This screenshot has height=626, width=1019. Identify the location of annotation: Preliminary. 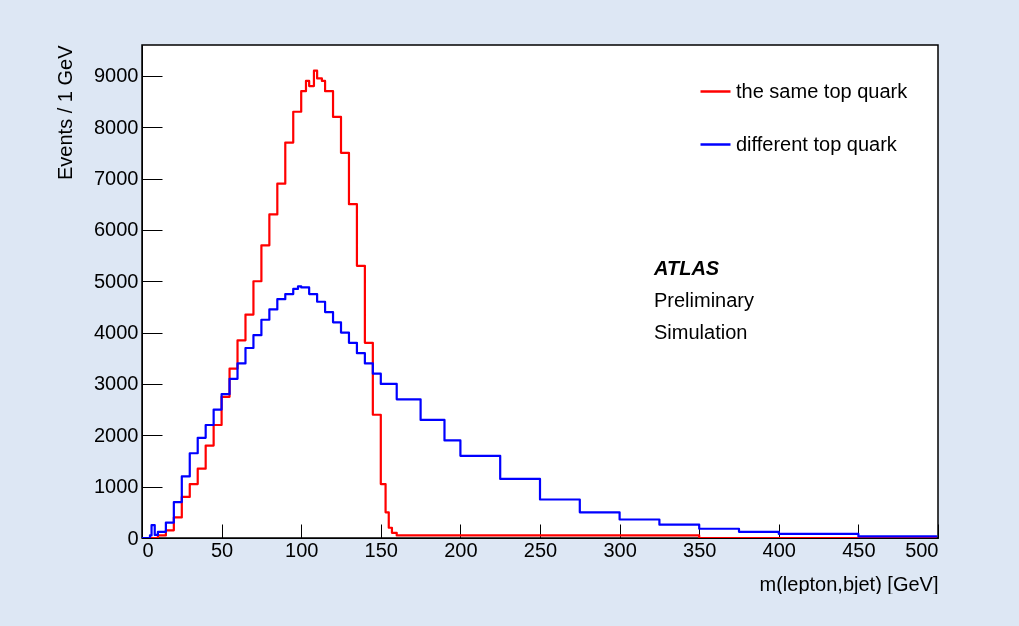
(704, 300).